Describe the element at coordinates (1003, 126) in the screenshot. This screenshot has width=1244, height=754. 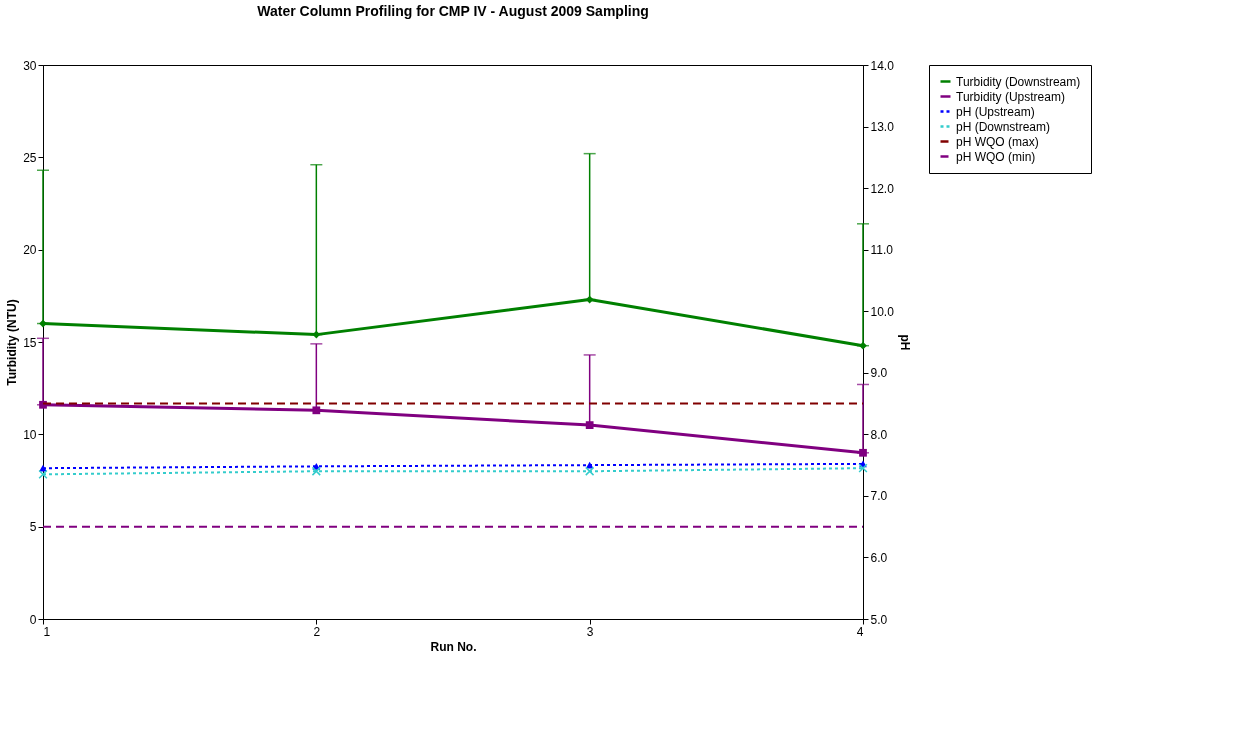
I see `legend-label: pH (Downstream)` at that location.